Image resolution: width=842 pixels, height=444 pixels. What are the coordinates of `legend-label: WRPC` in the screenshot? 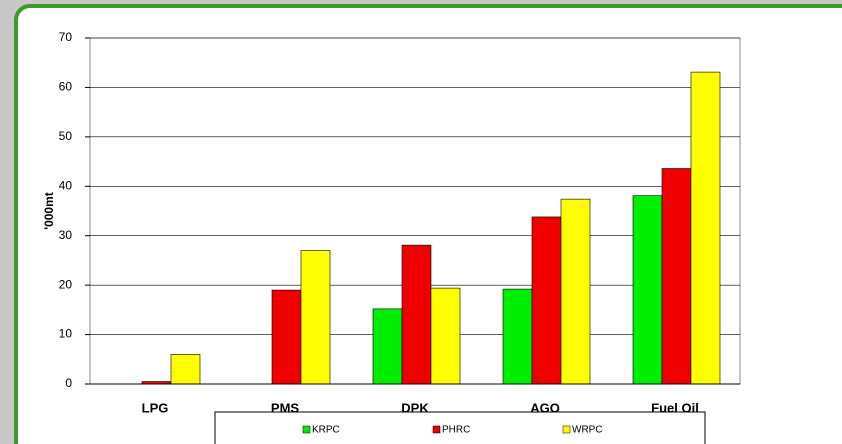 It's located at (587, 430).